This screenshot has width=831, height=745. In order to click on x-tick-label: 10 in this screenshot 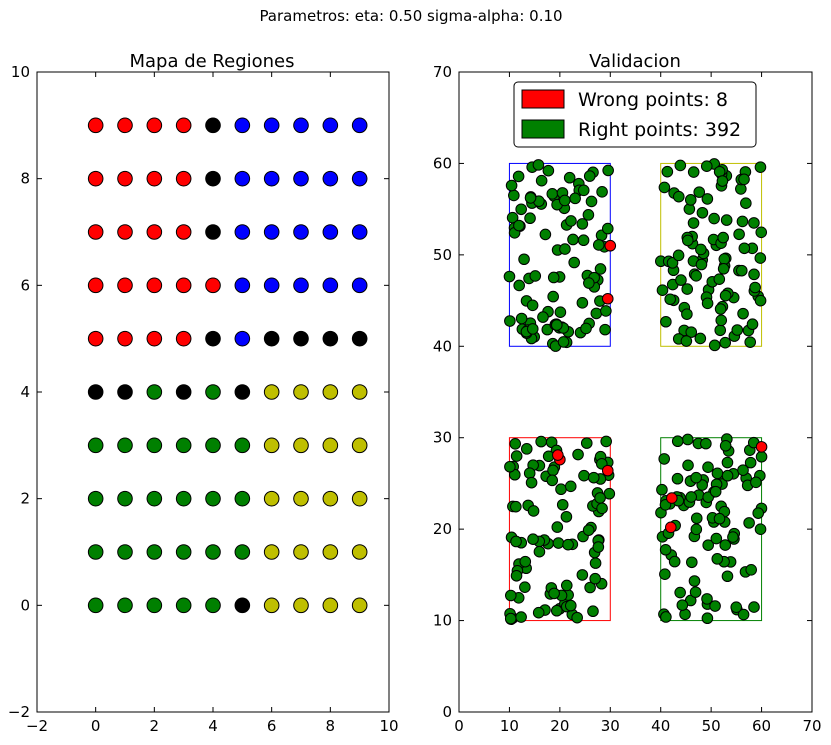, I will do `click(509, 726)`.